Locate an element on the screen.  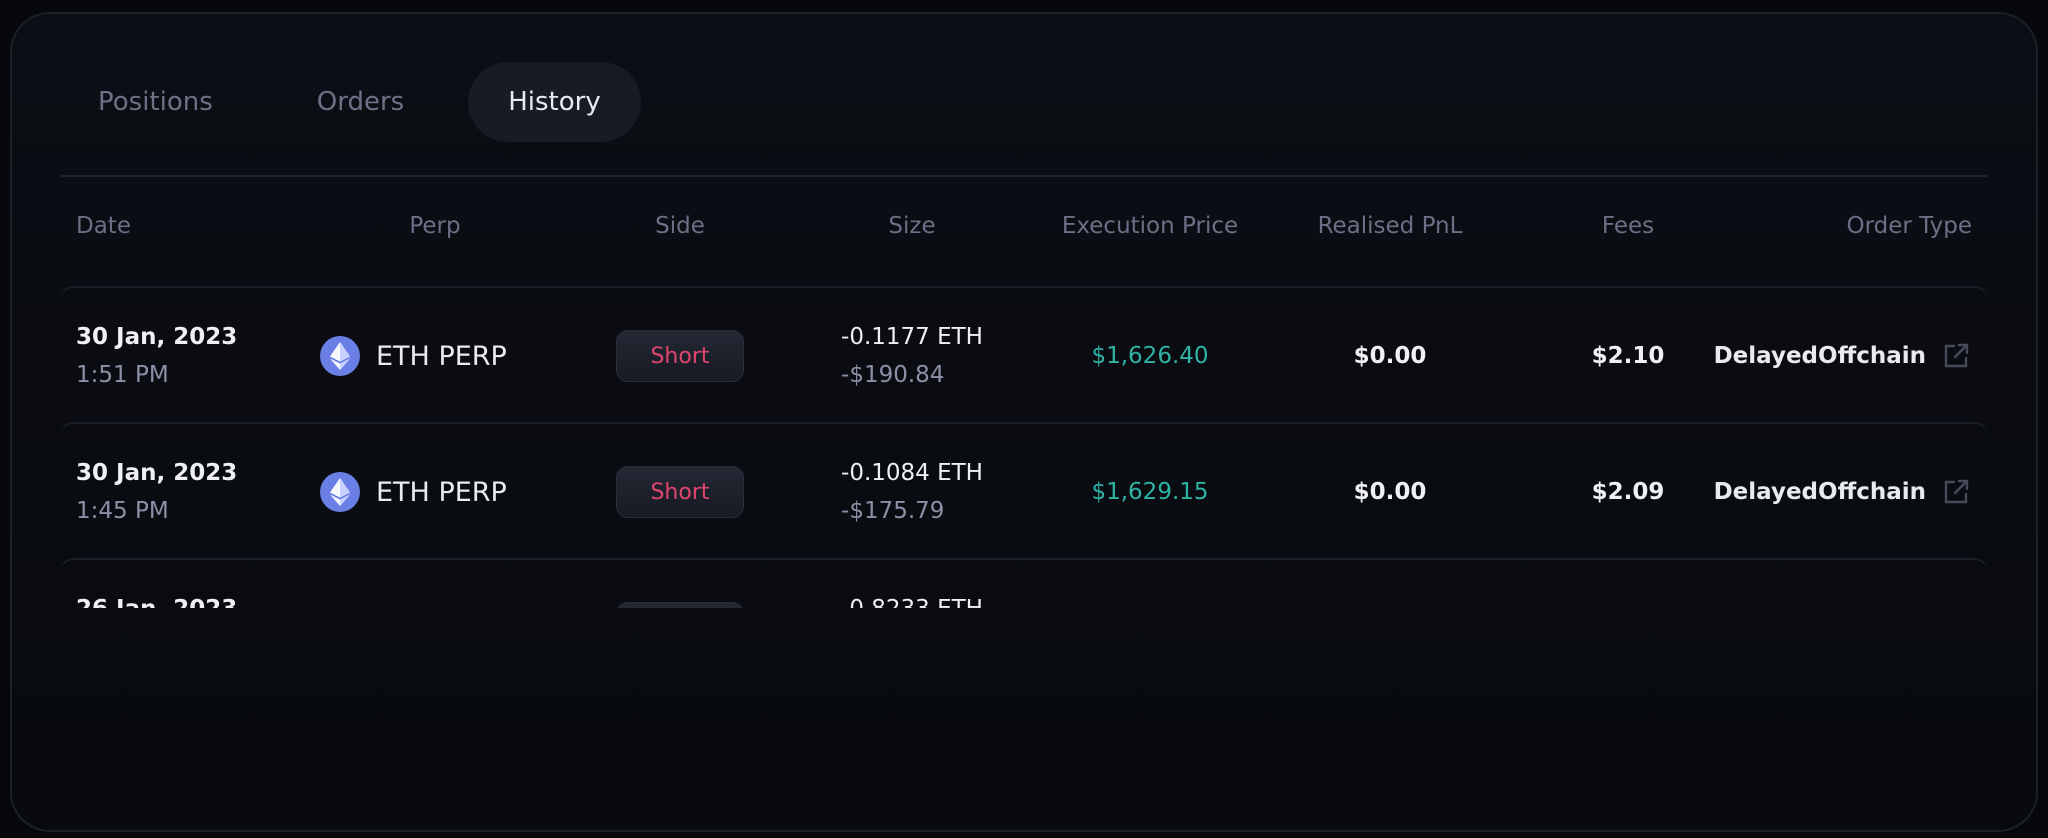
column-header-fees: Fees is located at coordinates (1628, 226).